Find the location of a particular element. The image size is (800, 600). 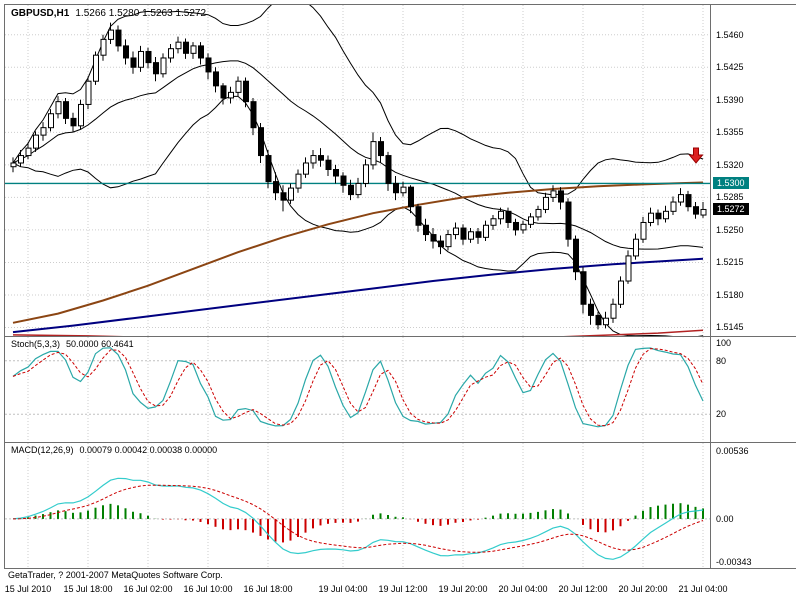

price-level-badge: 1.5300 is located at coordinates (731, 183).